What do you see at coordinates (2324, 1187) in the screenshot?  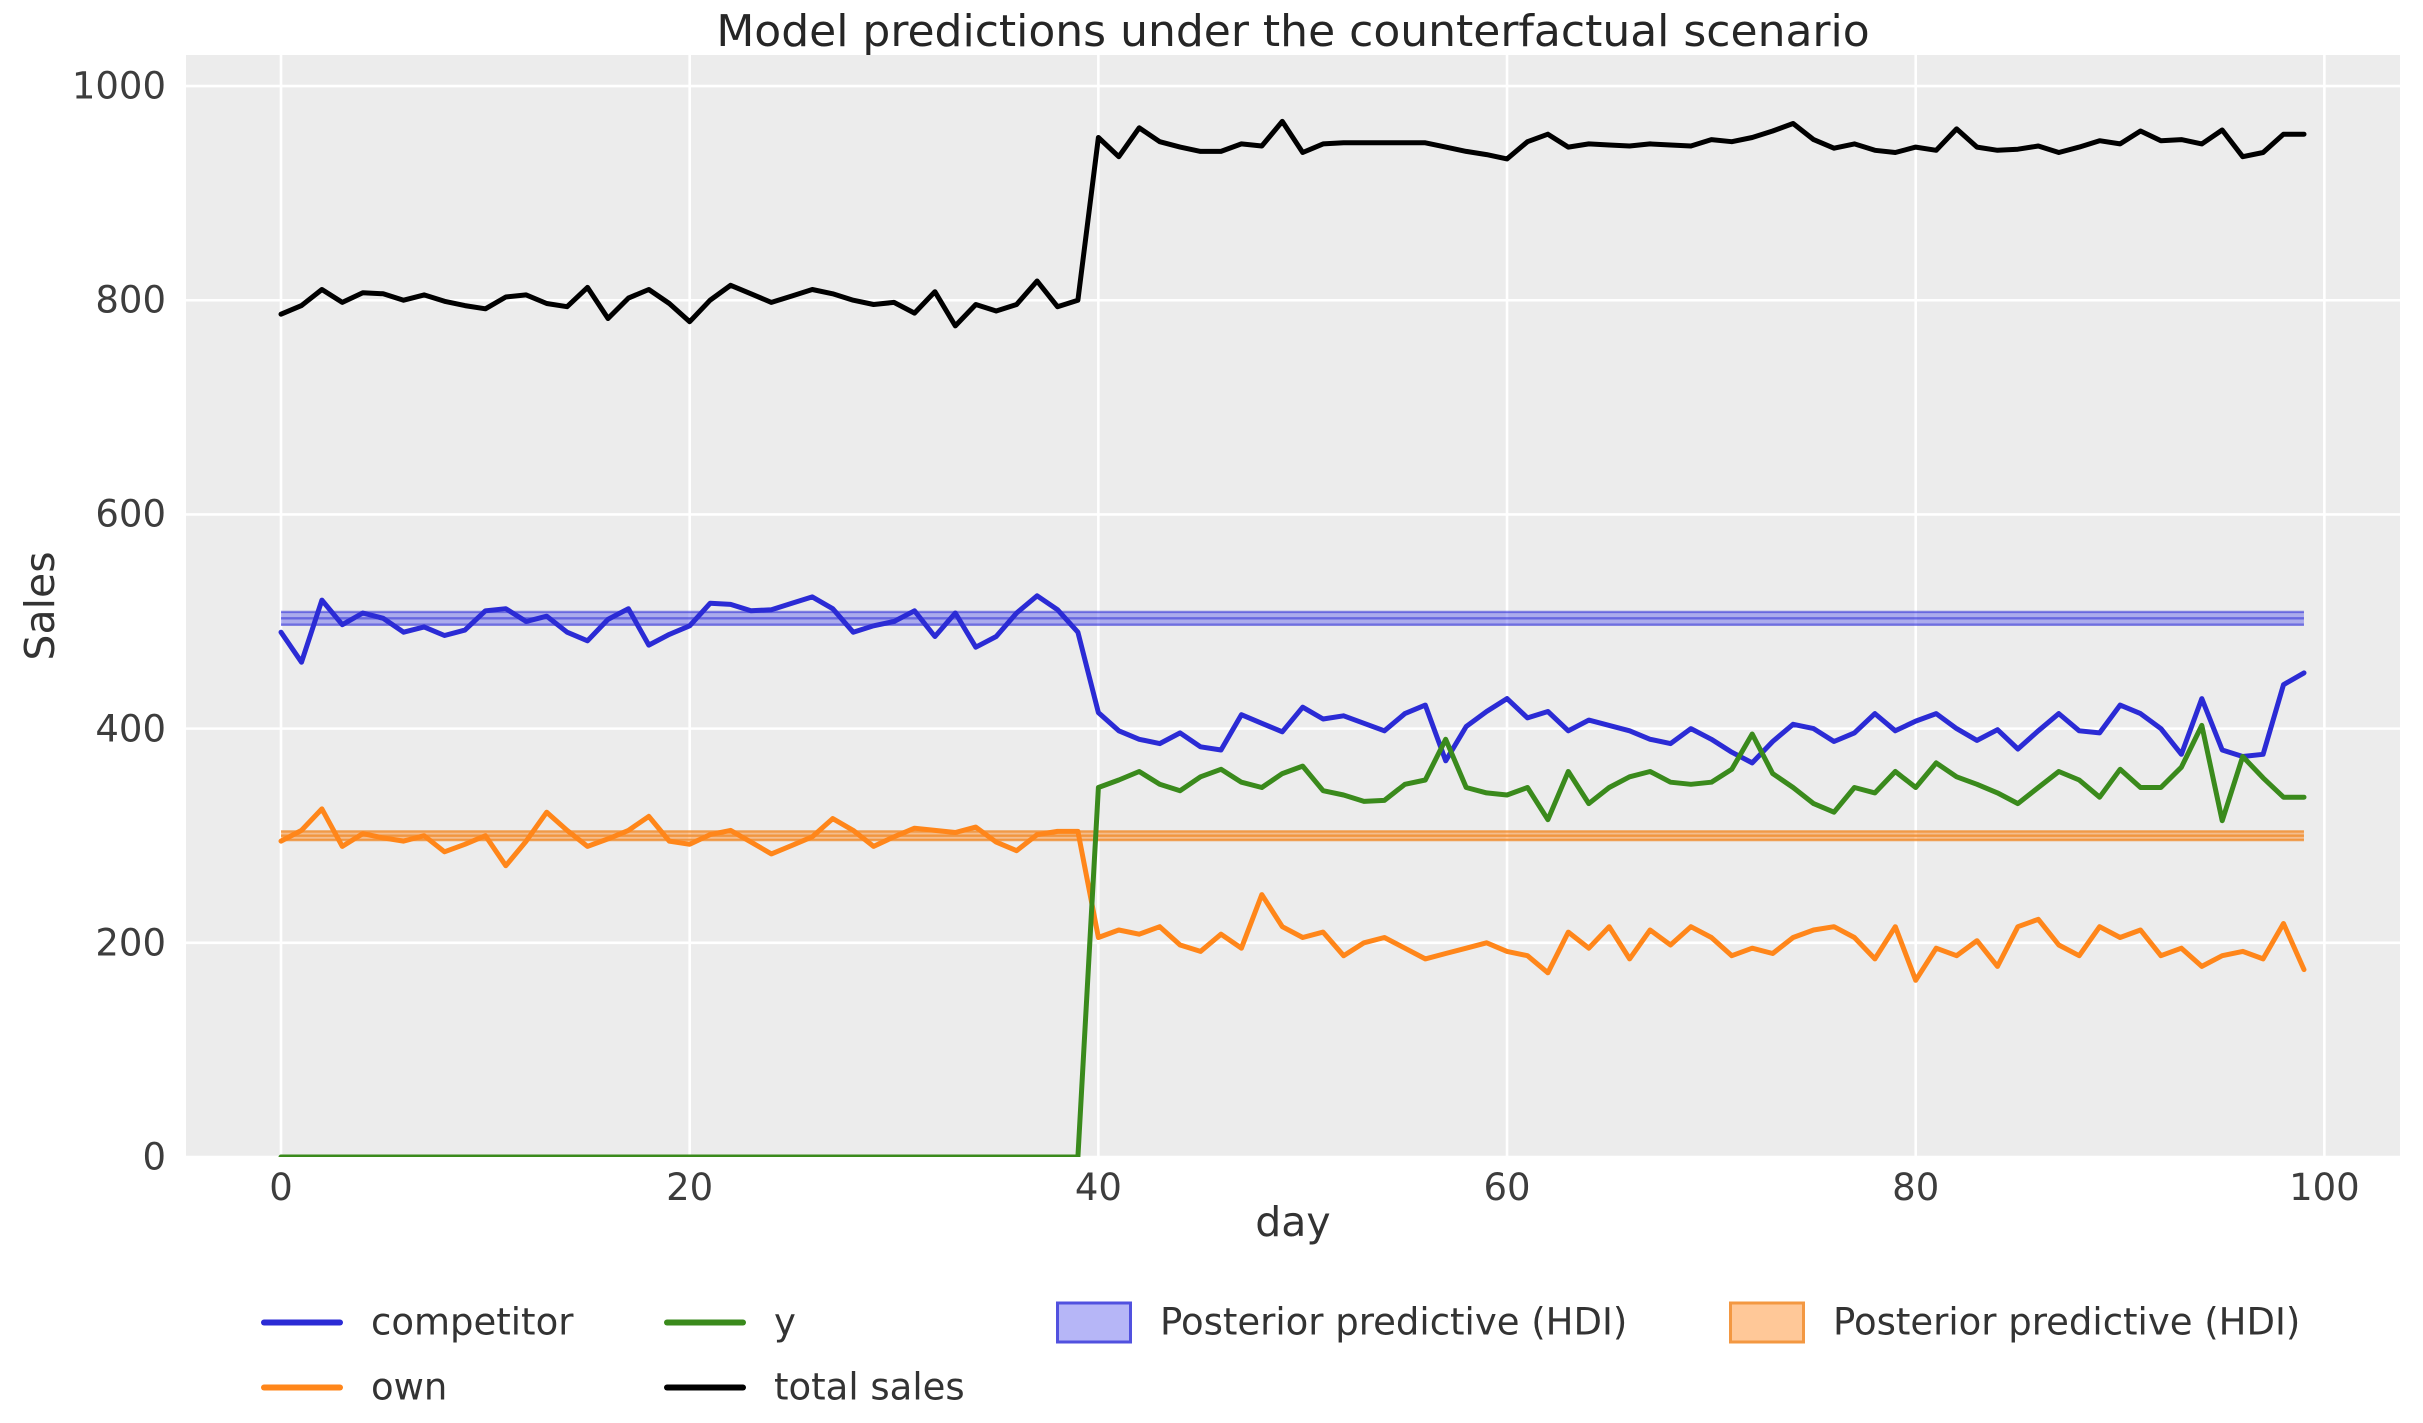 I see `x-tick-label: 100` at bounding box center [2324, 1187].